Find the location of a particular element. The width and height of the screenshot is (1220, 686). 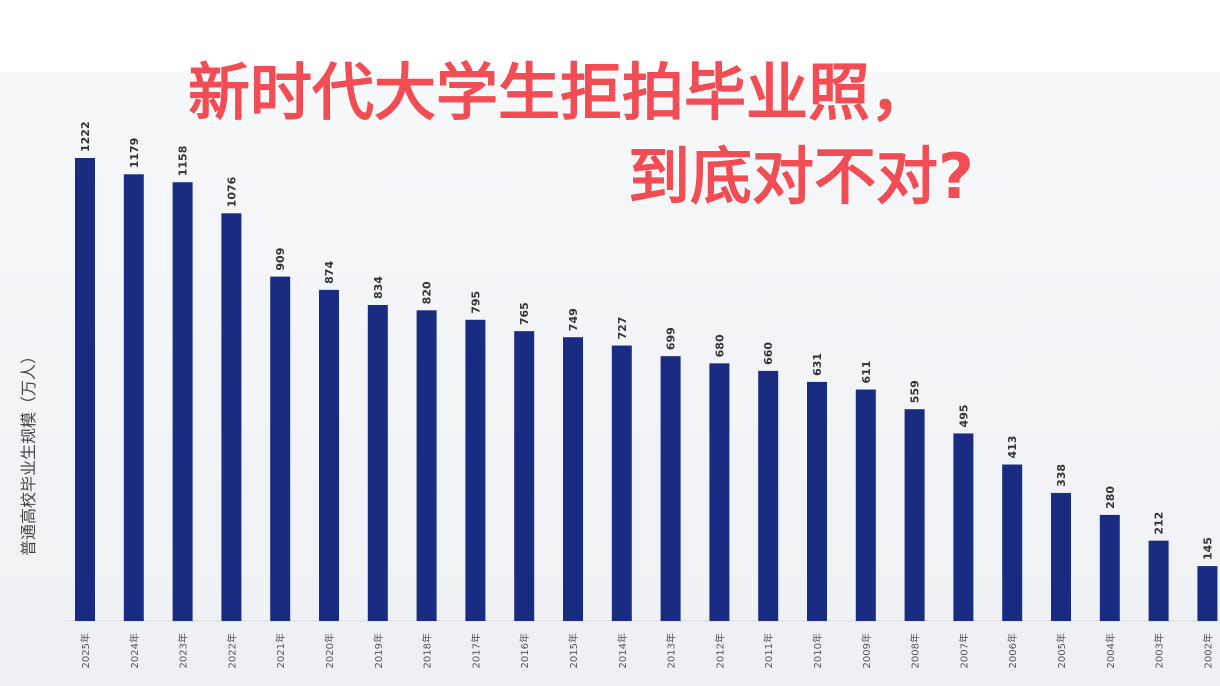

x-tick-label: 2002年 is located at coordinates (1207, 650).